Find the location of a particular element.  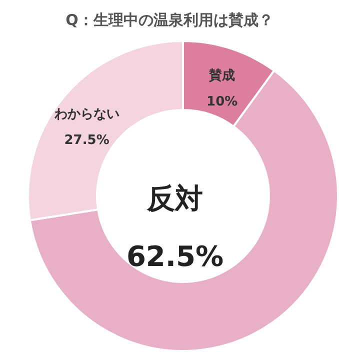

data-label: 62.5% is located at coordinates (175, 256).